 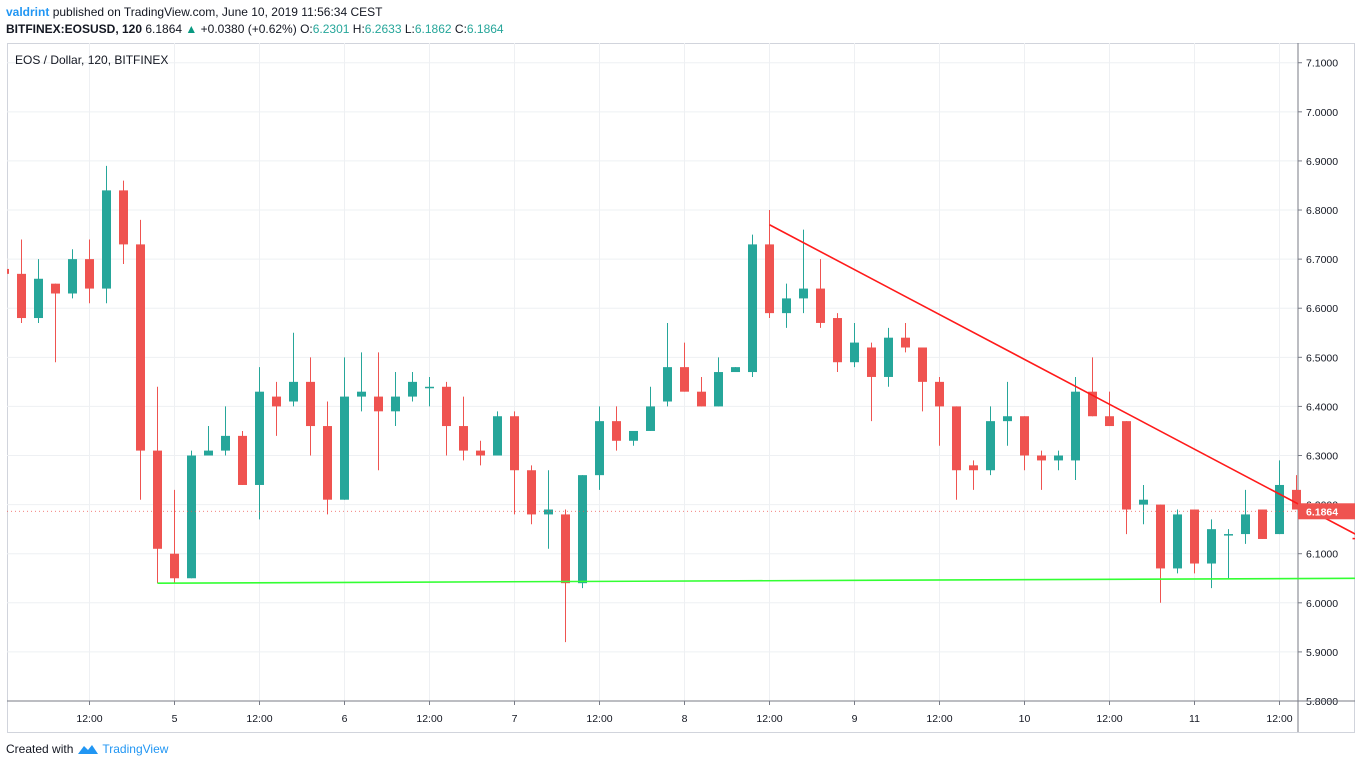 What do you see at coordinates (135, 749) in the screenshot?
I see `tradingview-brand: TradingView` at bounding box center [135, 749].